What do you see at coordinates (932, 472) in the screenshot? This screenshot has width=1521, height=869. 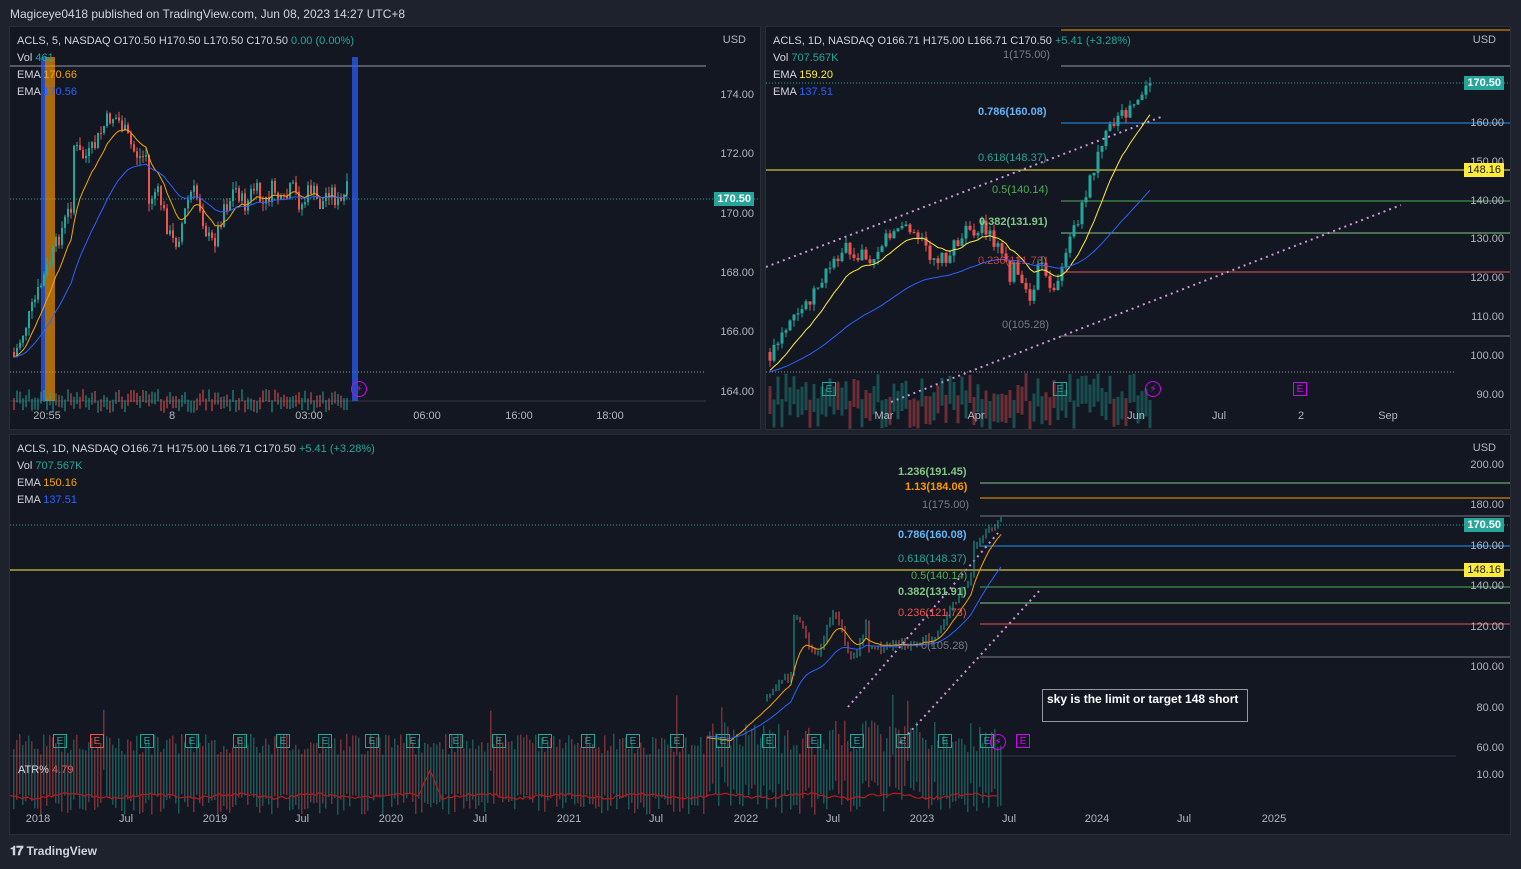 I see `fib-level-label: 1.236(191.45)` at bounding box center [932, 472].